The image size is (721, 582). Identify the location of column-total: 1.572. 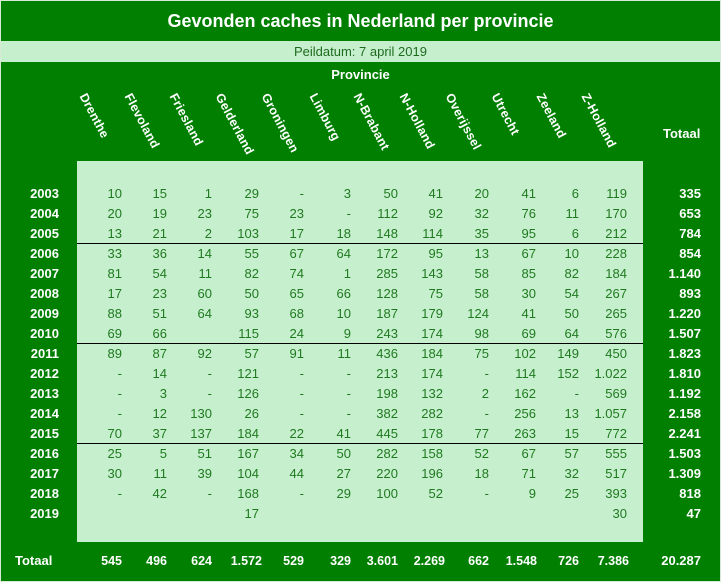
(246, 561).